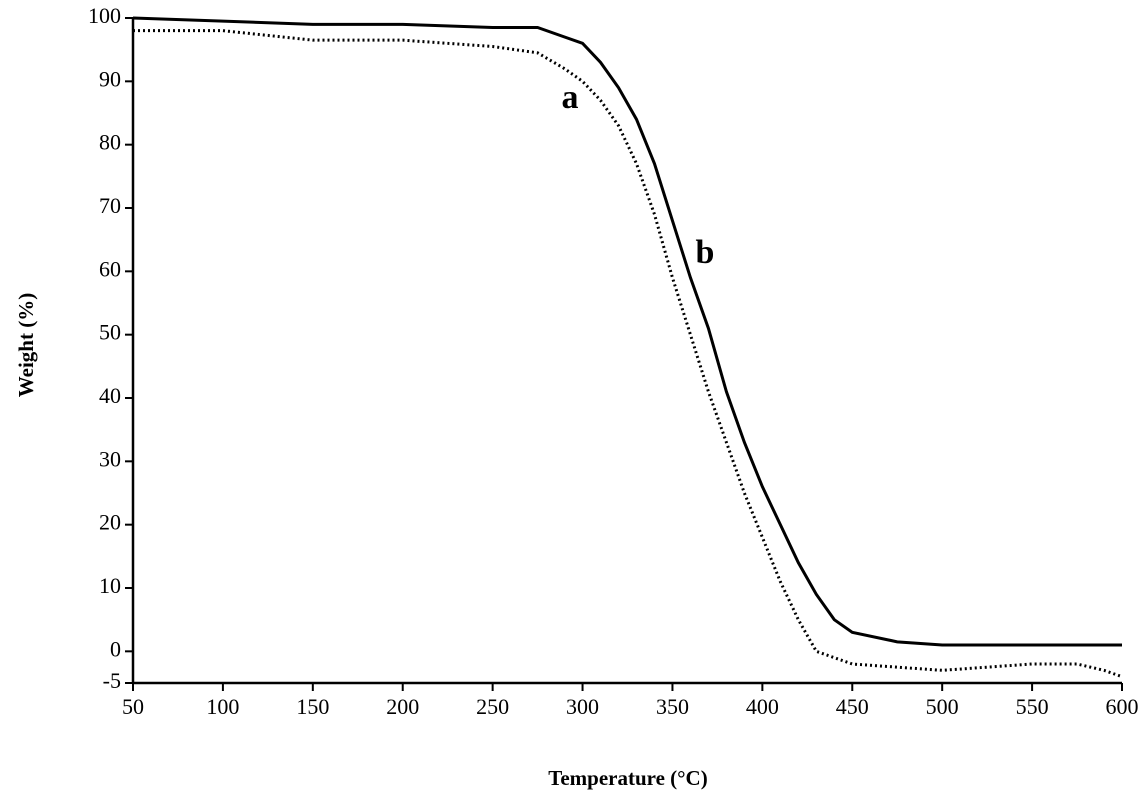  I want to click on x-axis-title: Temperature (°C), so click(627, 778).